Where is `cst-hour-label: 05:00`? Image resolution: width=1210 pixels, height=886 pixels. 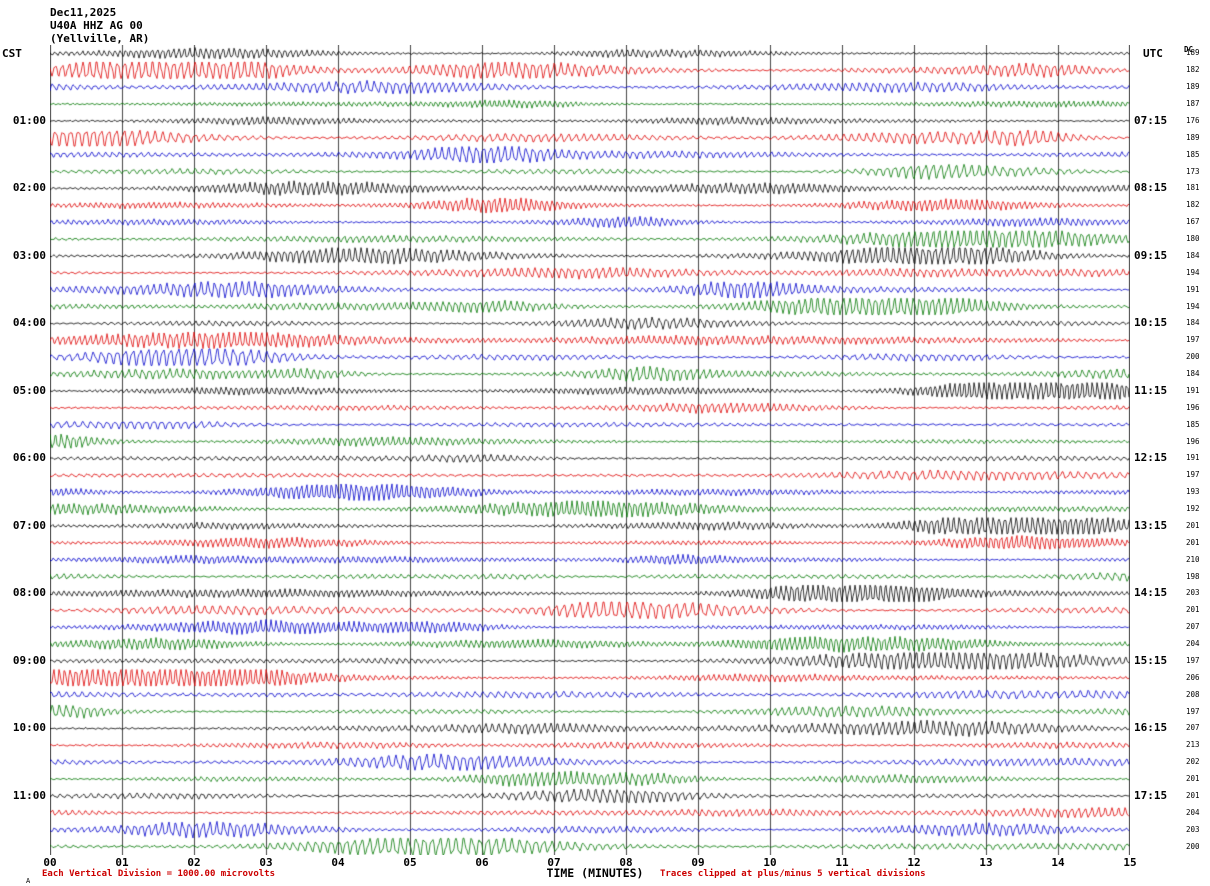 cst-hour-label: 05:00 is located at coordinates (29, 390).